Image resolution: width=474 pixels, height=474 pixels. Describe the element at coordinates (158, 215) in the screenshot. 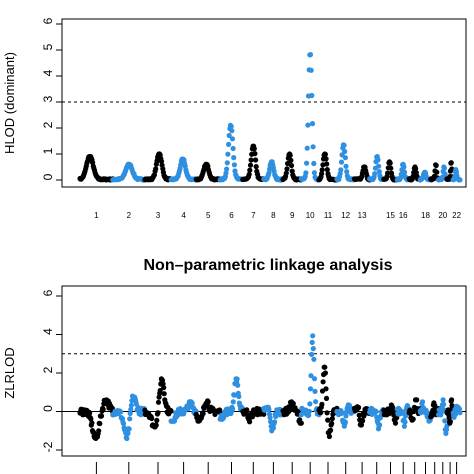

I see `x-tick-label: 3` at that location.